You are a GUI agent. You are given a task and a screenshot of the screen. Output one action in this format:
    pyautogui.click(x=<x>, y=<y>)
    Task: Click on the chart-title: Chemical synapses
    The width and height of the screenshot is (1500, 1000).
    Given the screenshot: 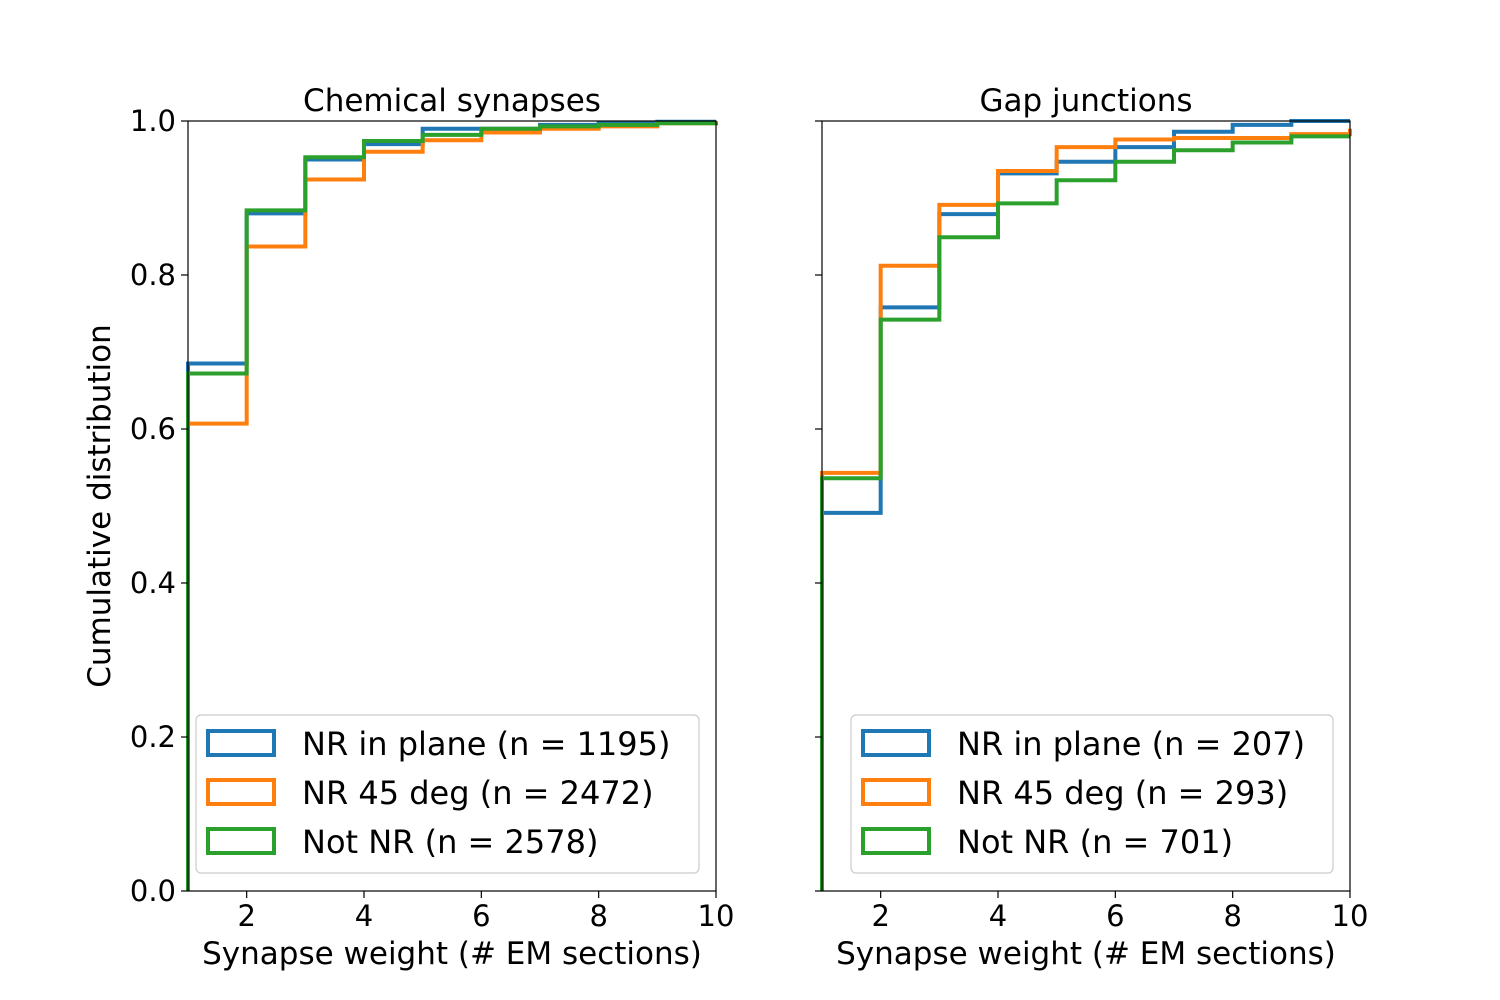 What is the action you would take?
    pyautogui.click(x=452, y=101)
    